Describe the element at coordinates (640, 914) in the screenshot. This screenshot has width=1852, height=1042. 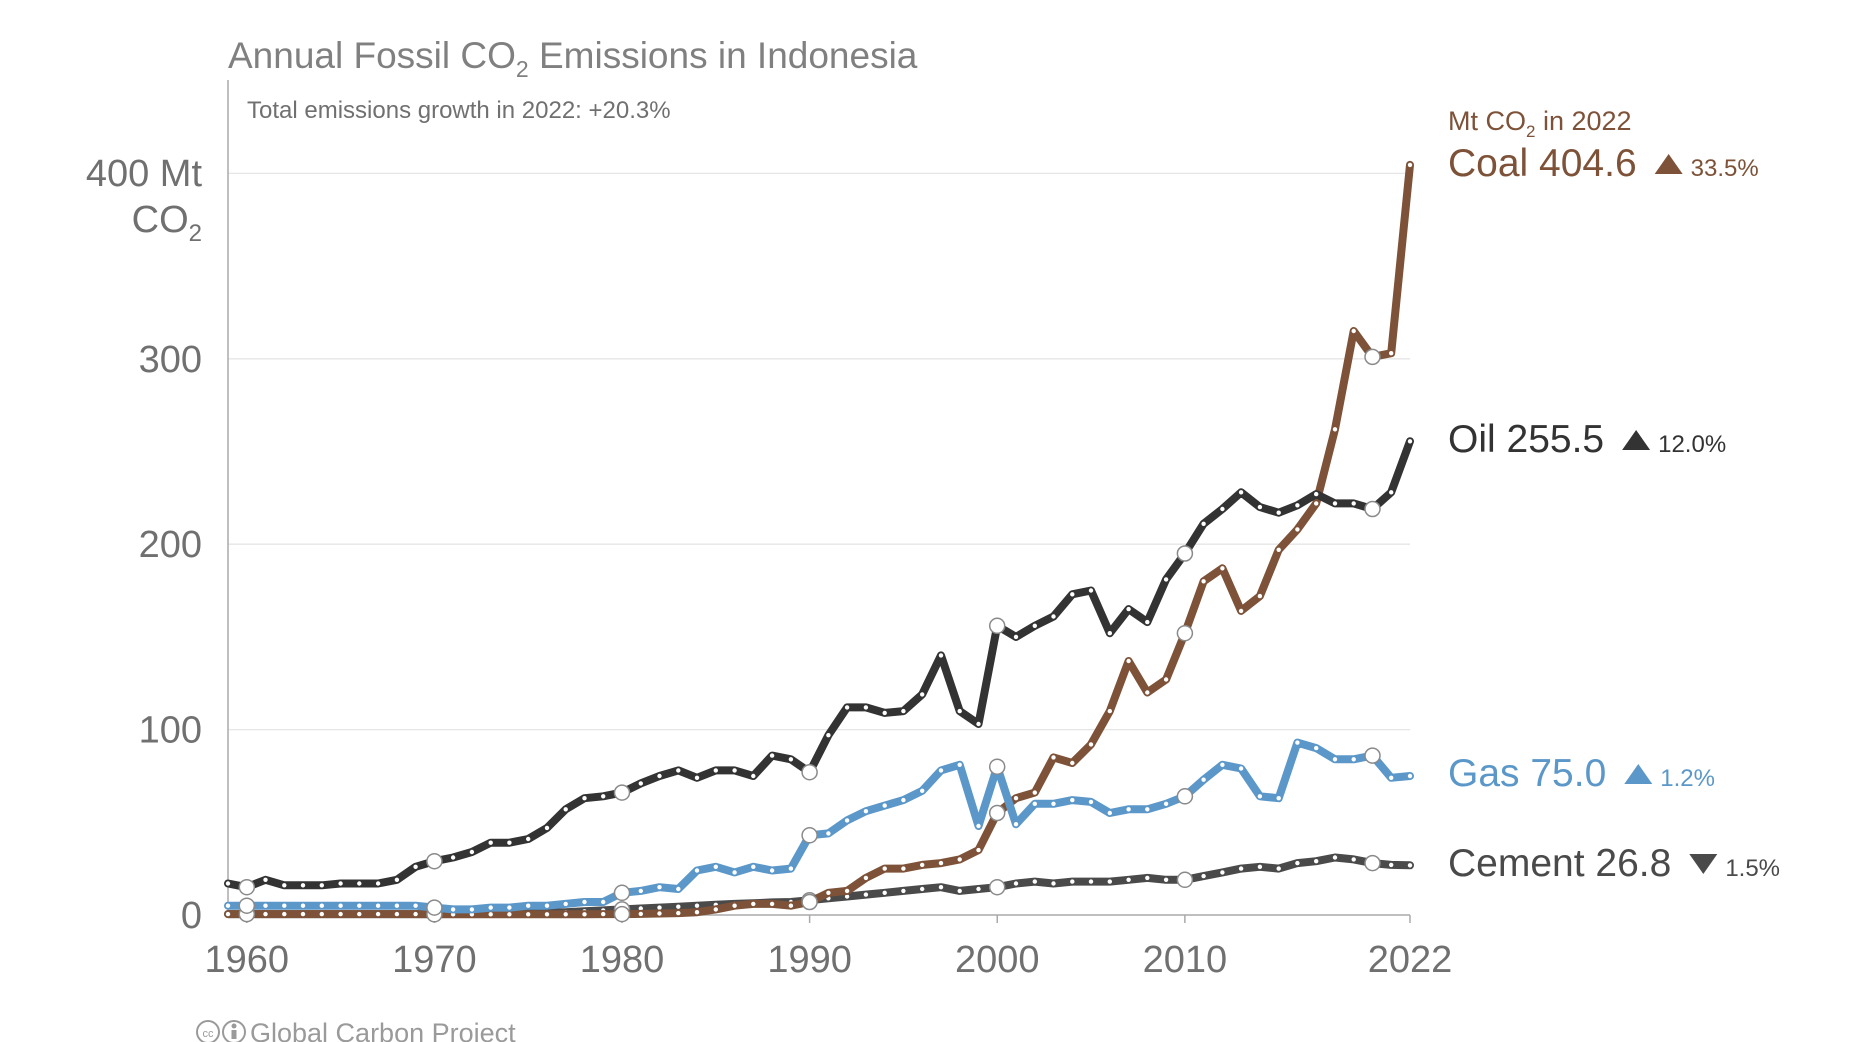
I see `point-coal-1981` at that location.